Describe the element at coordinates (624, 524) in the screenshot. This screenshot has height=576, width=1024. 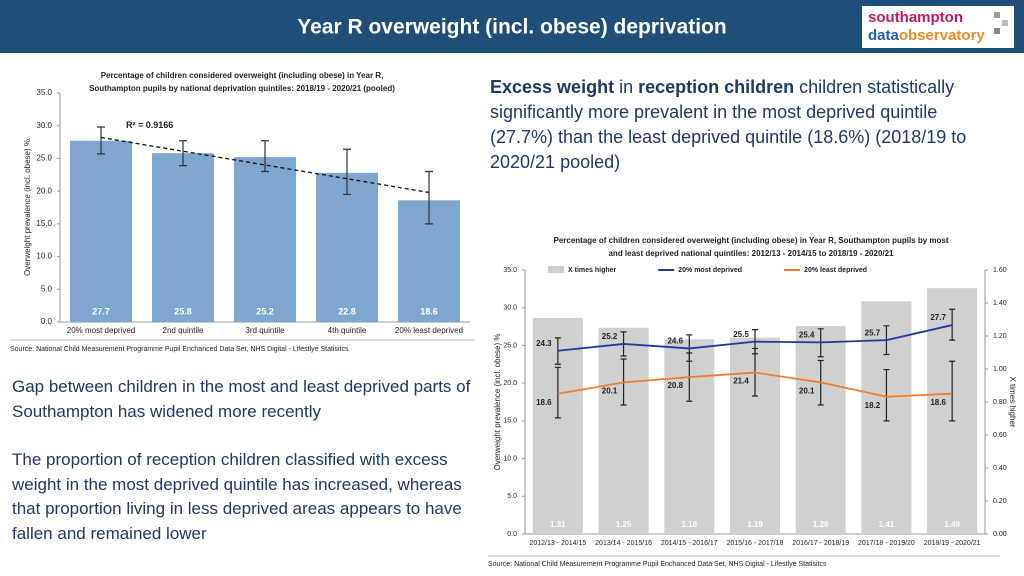
I see `value-label: 1.25` at that location.